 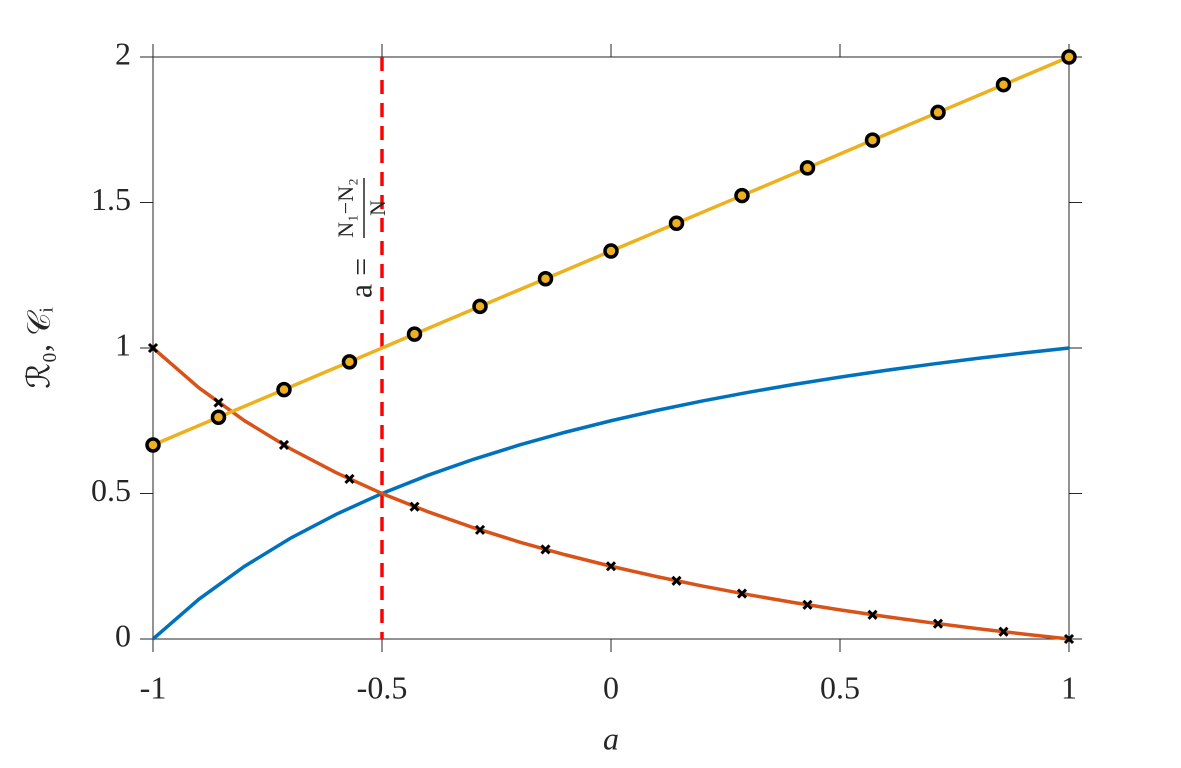 What do you see at coordinates (840, 687) in the screenshot?
I see `x-tick-label: 0.5` at bounding box center [840, 687].